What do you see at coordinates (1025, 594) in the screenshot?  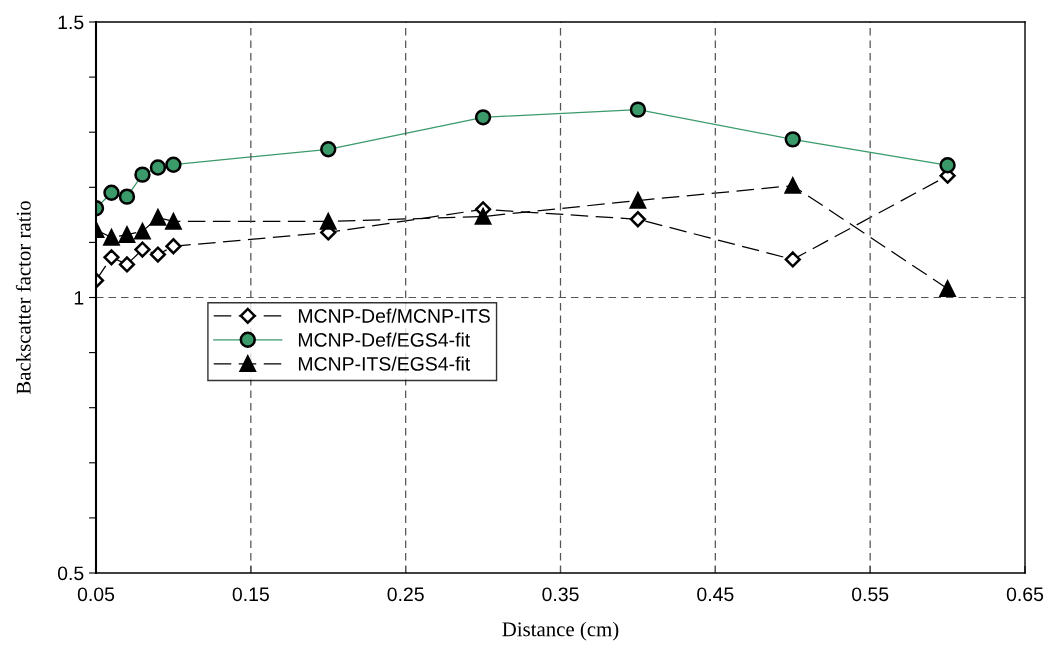 I see `x-tick-label: 0.65` at bounding box center [1025, 594].